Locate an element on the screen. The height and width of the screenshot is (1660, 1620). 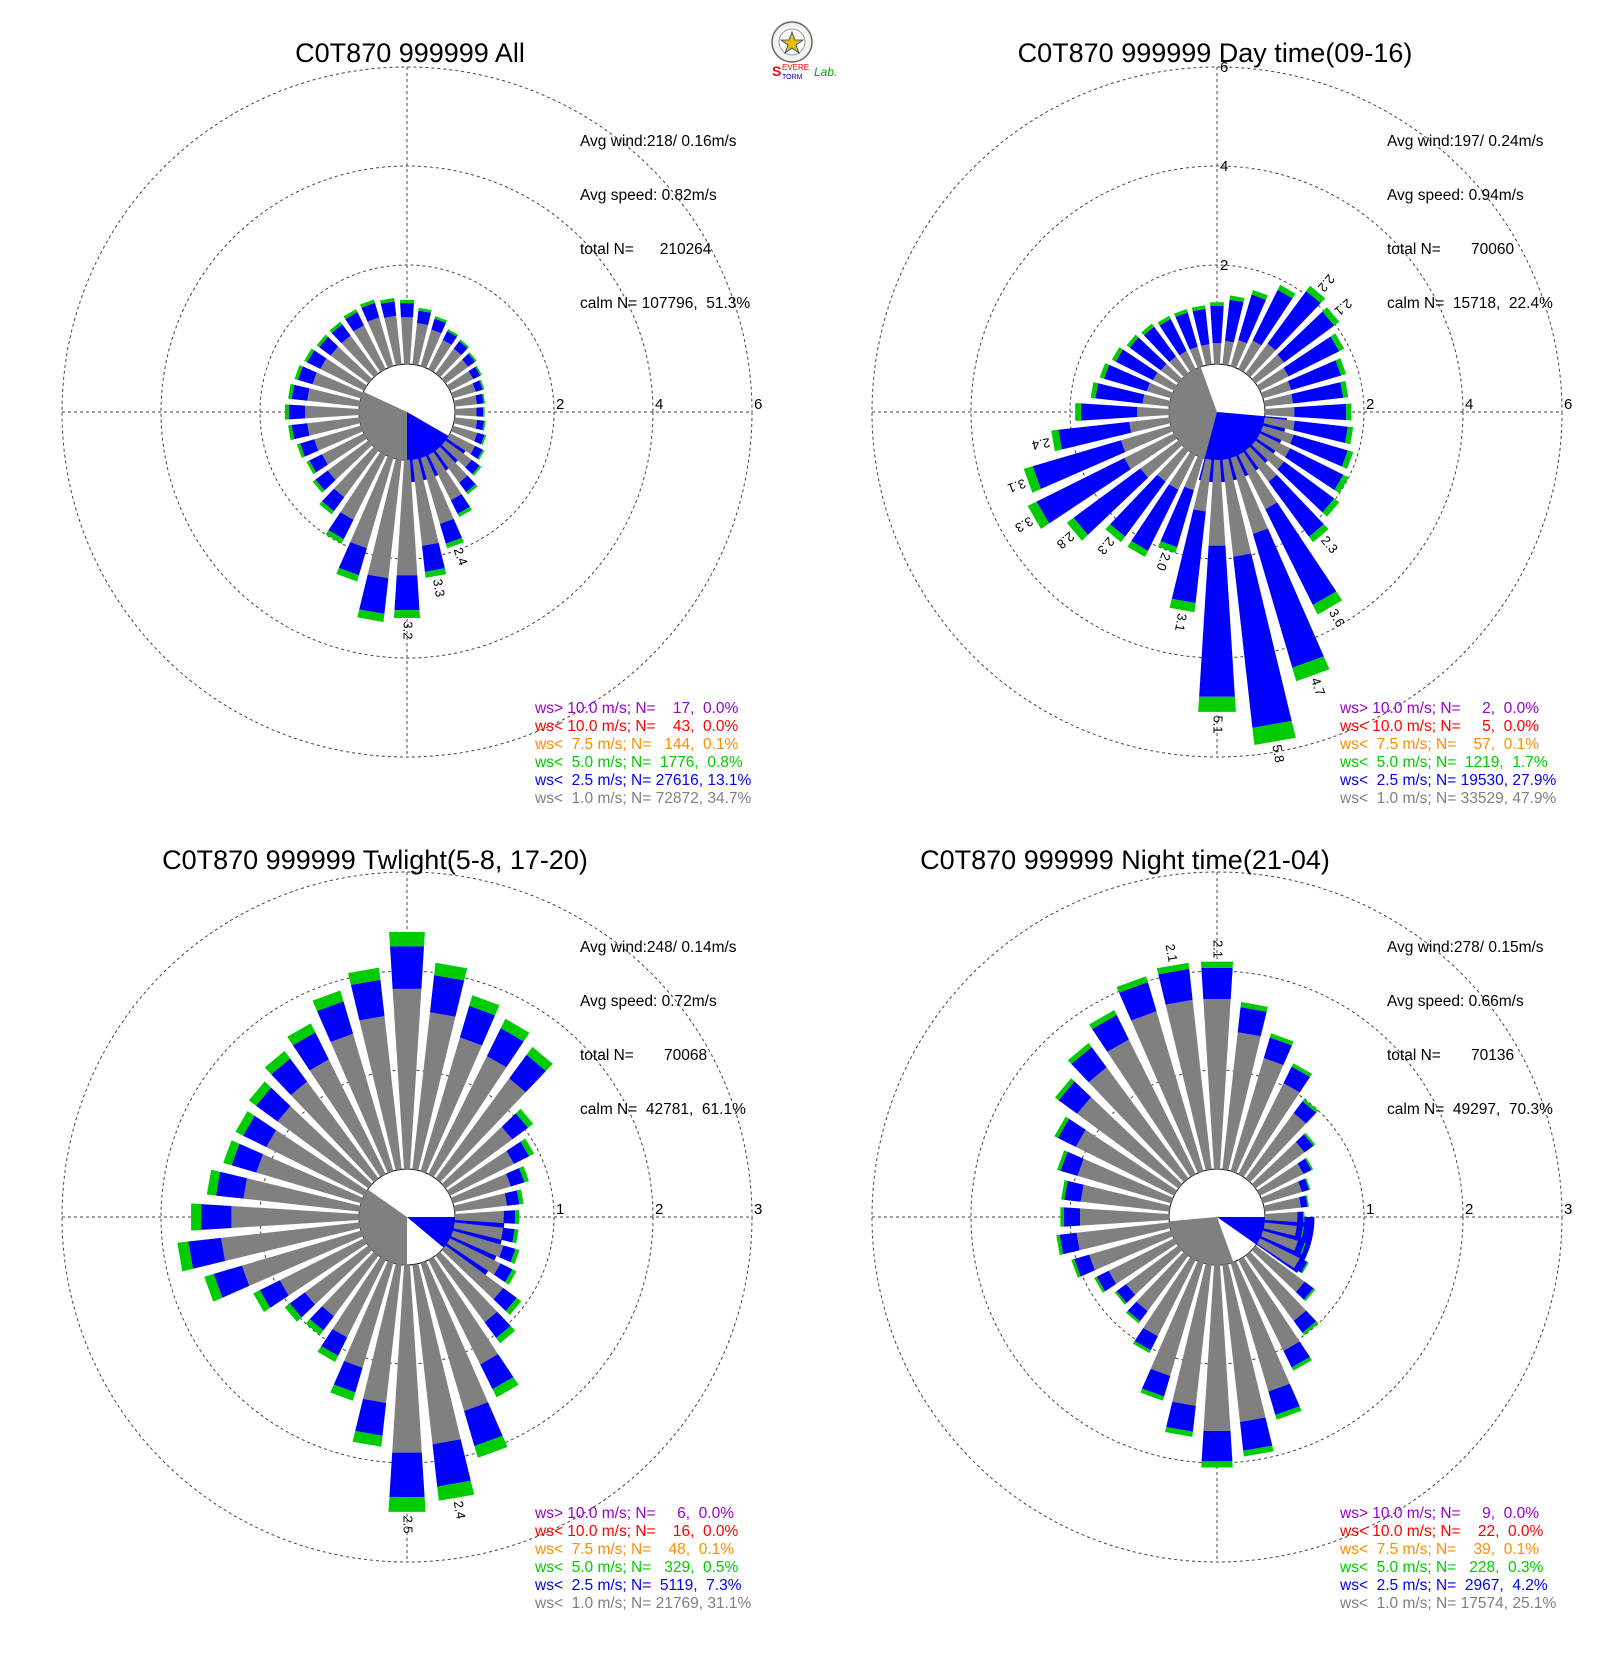
legend-count: 329, is located at coordinates (675, 1567).